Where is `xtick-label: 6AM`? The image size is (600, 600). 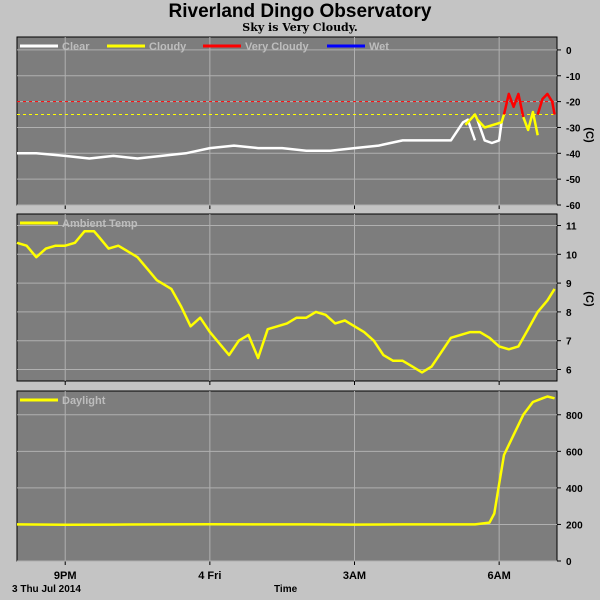
xtick-label: 6AM is located at coordinates (499, 576).